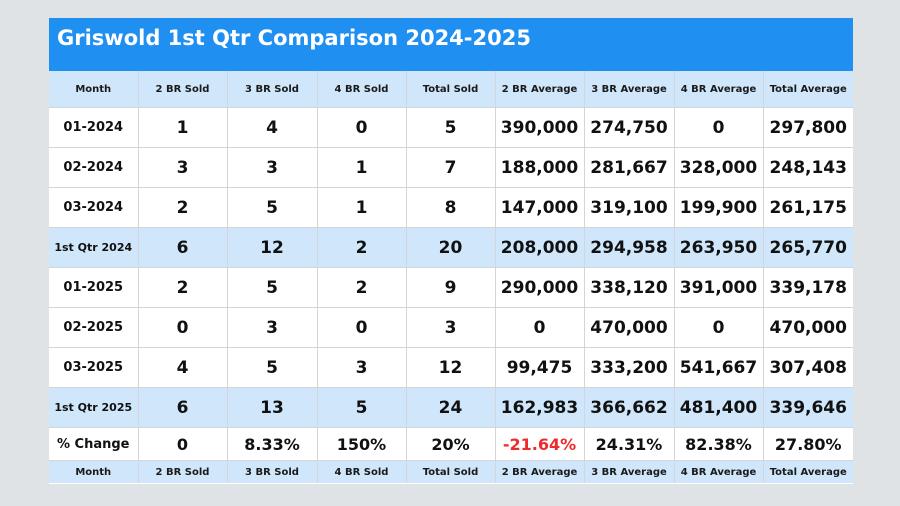 The height and width of the screenshot is (506, 900). I want to click on table-cell: 82.38%, so click(719, 444).